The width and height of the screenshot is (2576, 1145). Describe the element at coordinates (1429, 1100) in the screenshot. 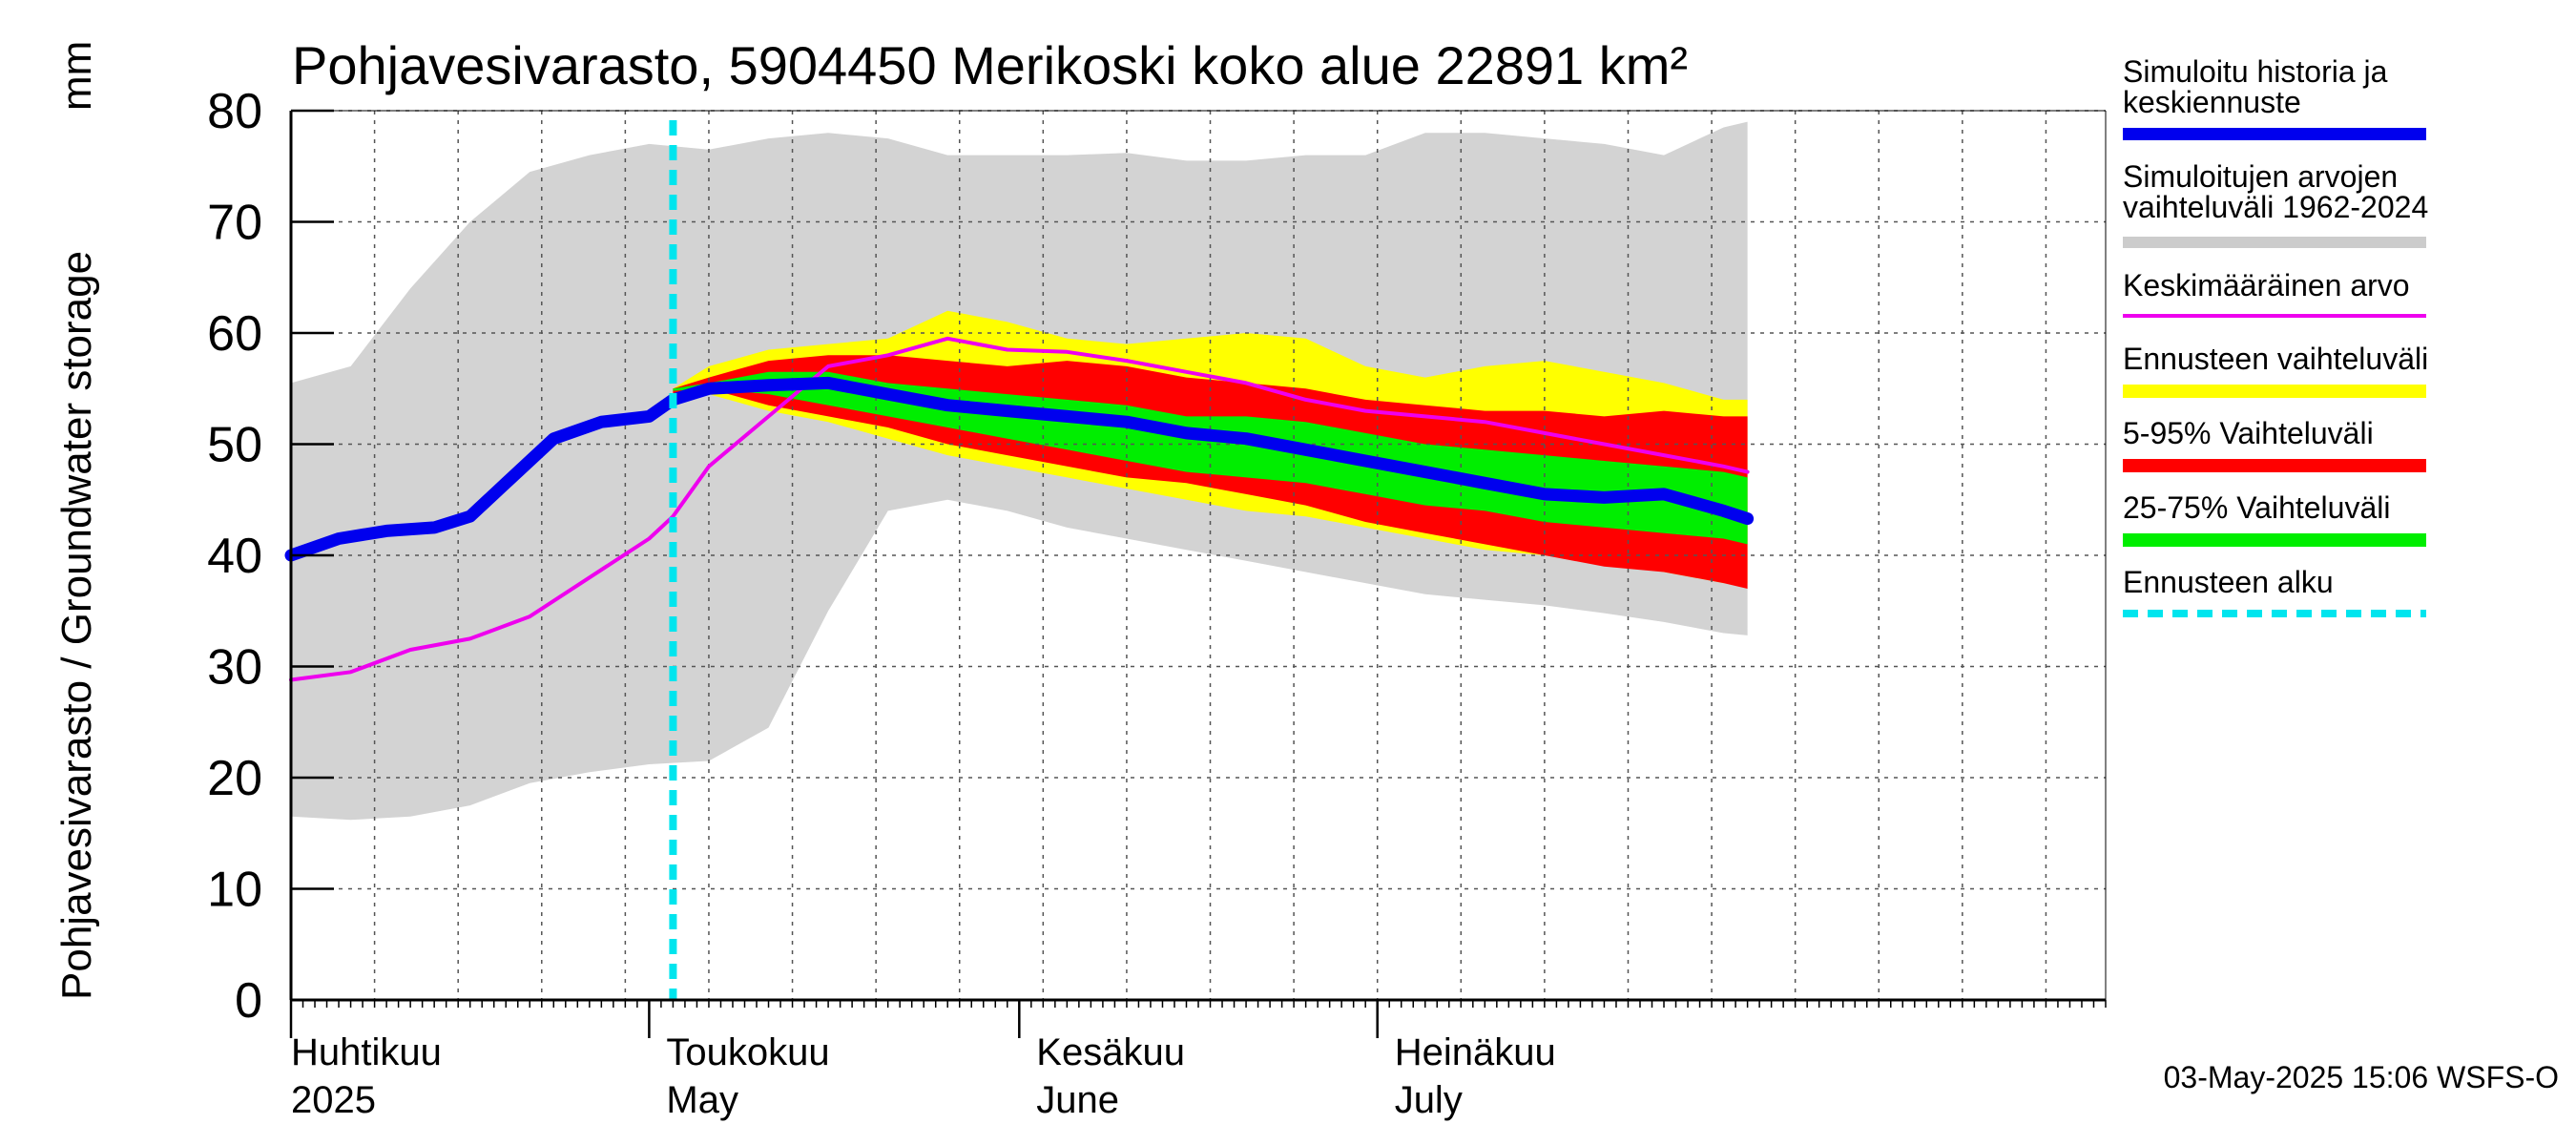

I see `x-month-label-en: July` at that location.